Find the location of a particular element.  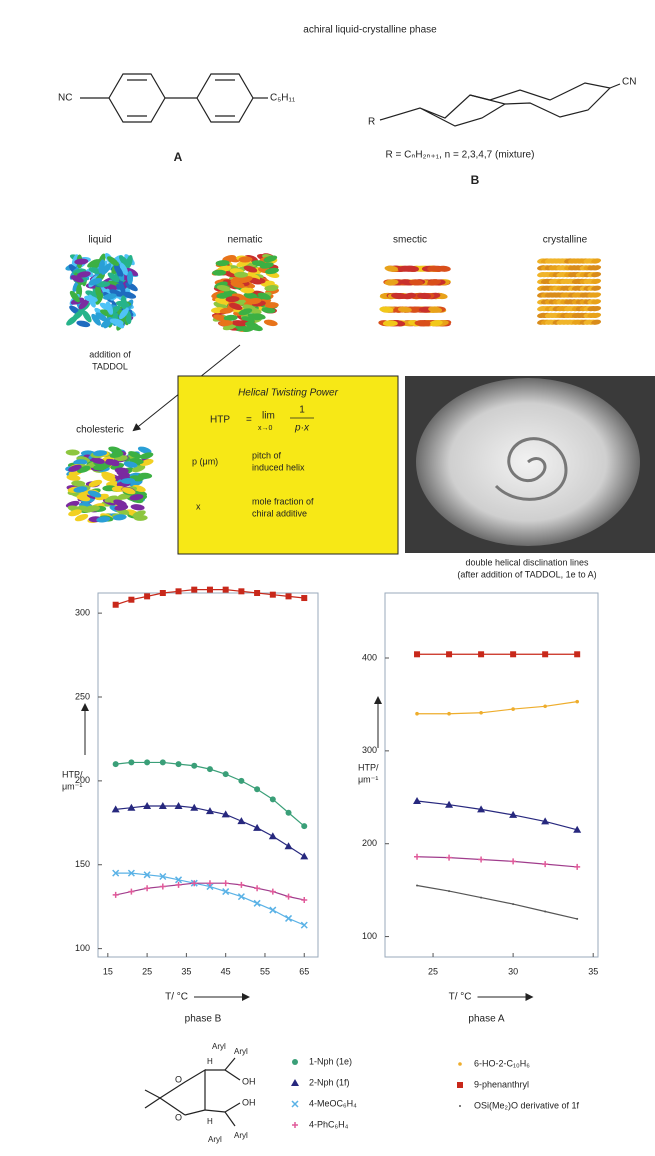

atom-label: OH is located at coordinates (249, 1102).